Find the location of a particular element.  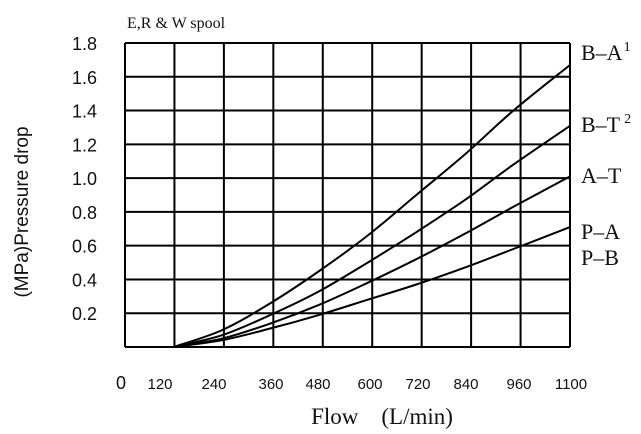

y-tick-label: 1.2 is located at coordinates (84, 145).